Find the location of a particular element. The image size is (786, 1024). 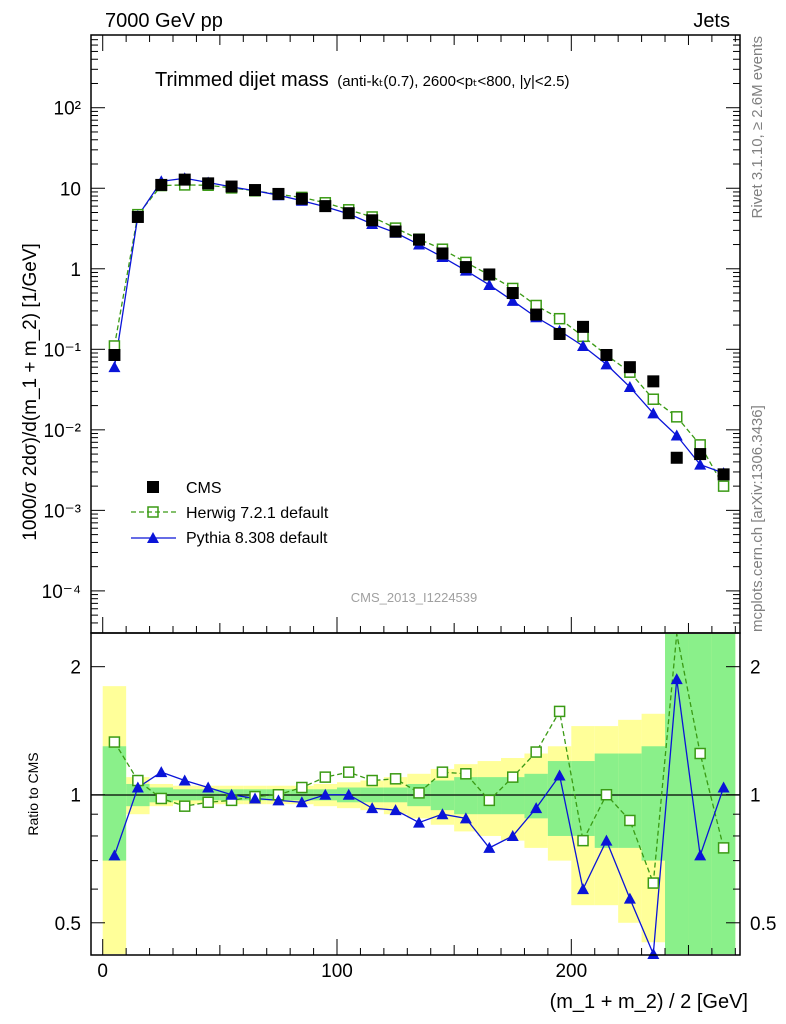

herwig-point is located at coordinates (653, 399).